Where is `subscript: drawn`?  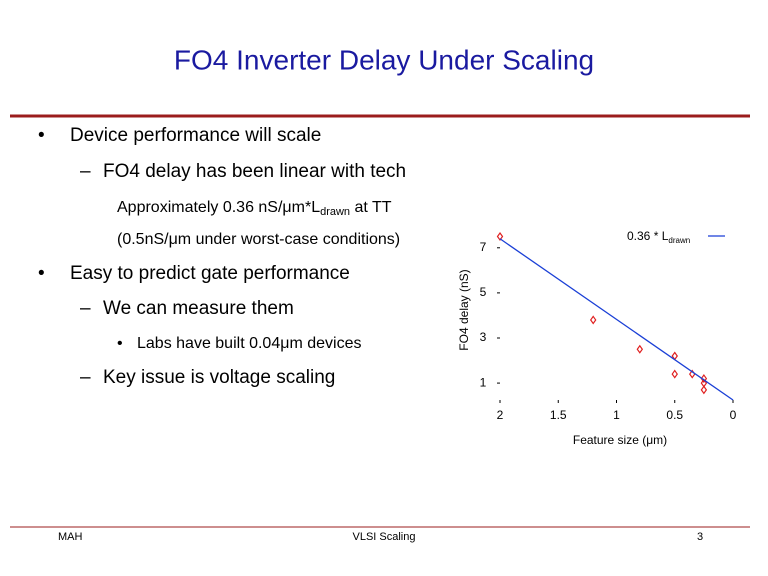 subscript: drawn is located at coordinates (335, 212).